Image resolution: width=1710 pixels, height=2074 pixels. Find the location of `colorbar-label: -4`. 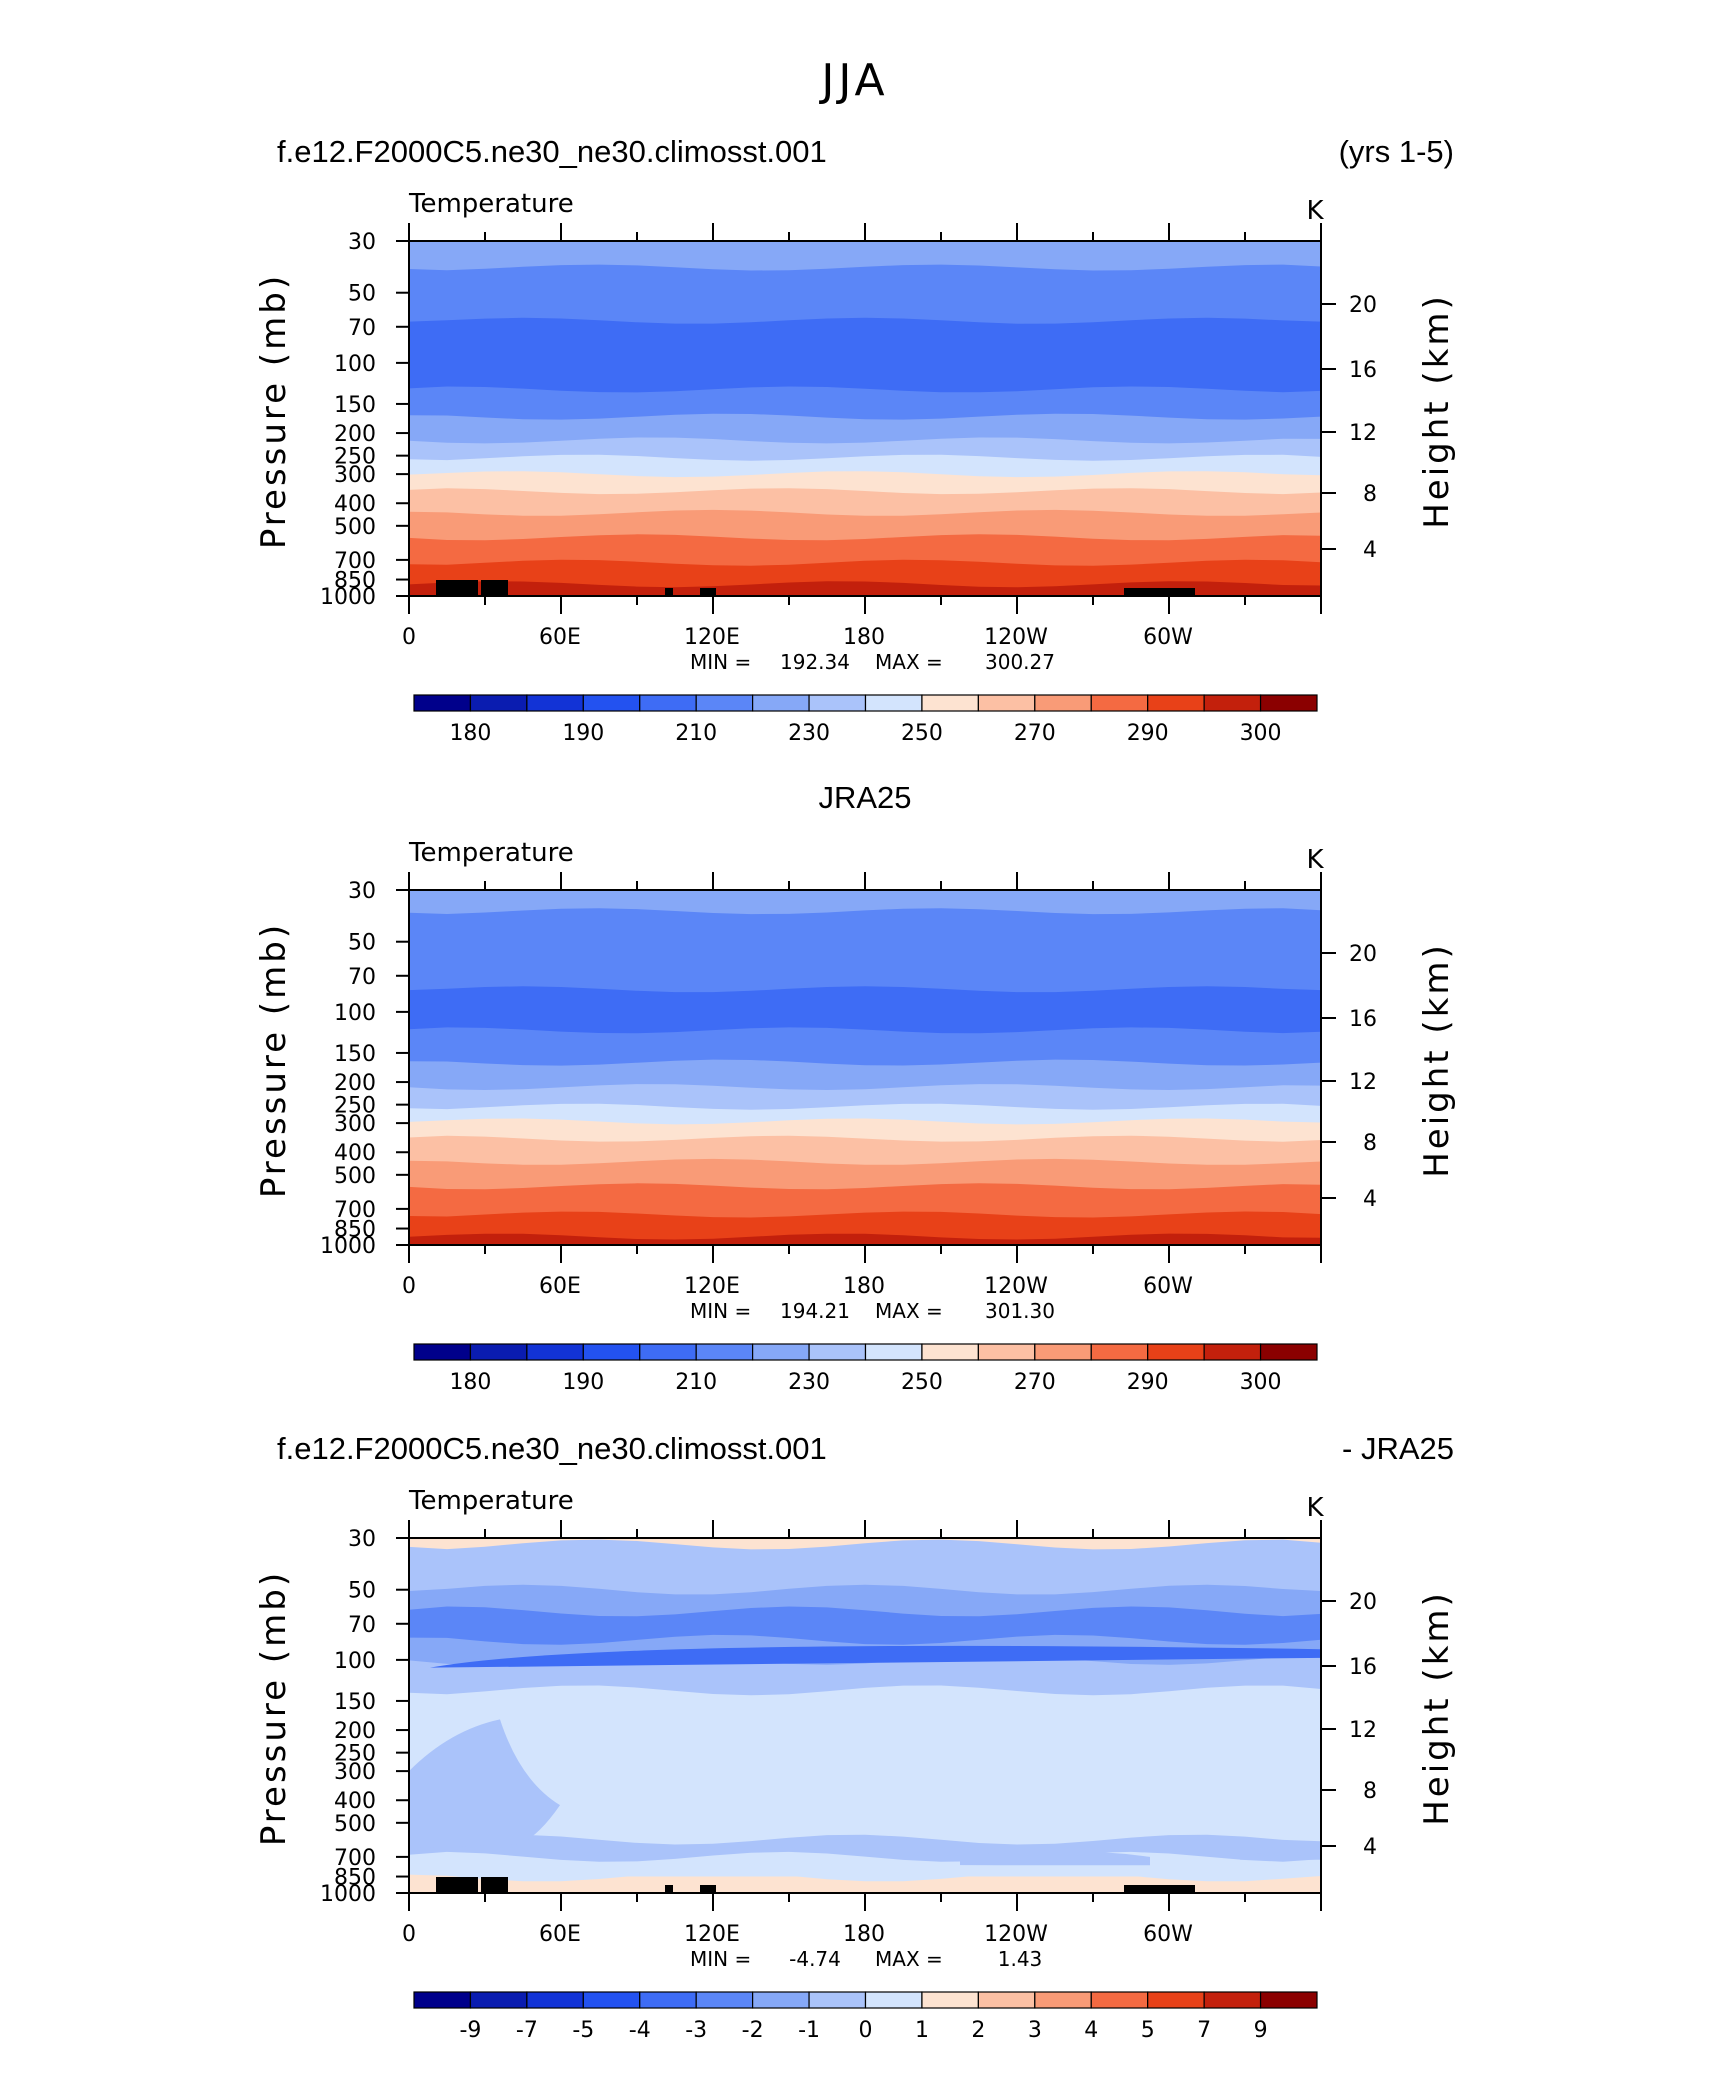

colorbar-label: -4 is located at coordinates (640, 2030).